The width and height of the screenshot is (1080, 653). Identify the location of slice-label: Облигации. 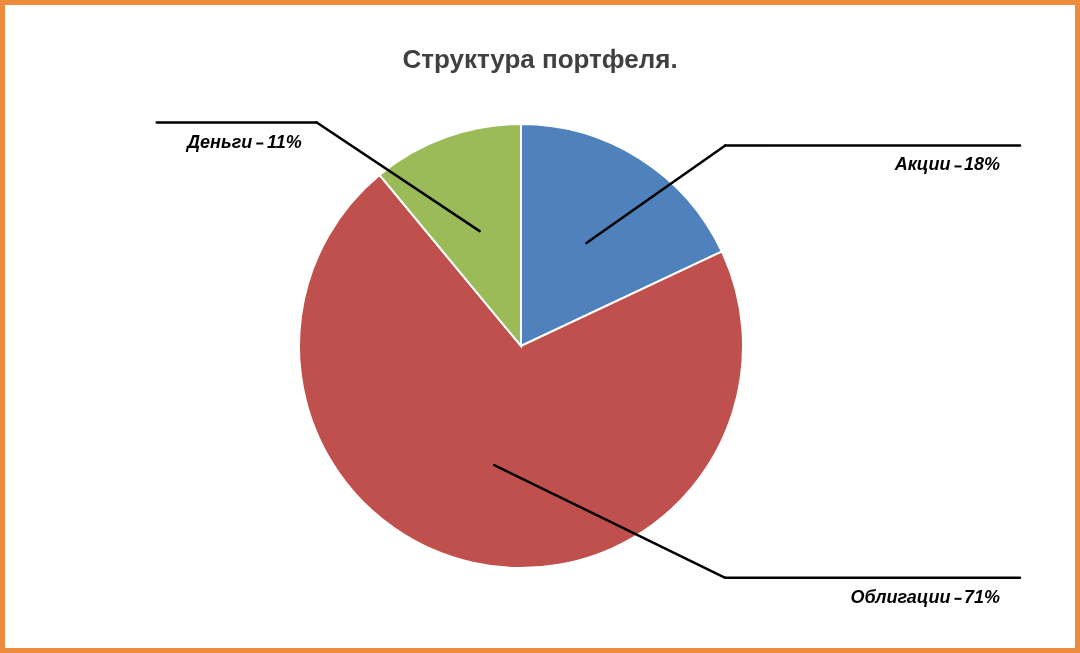
(900, 596).